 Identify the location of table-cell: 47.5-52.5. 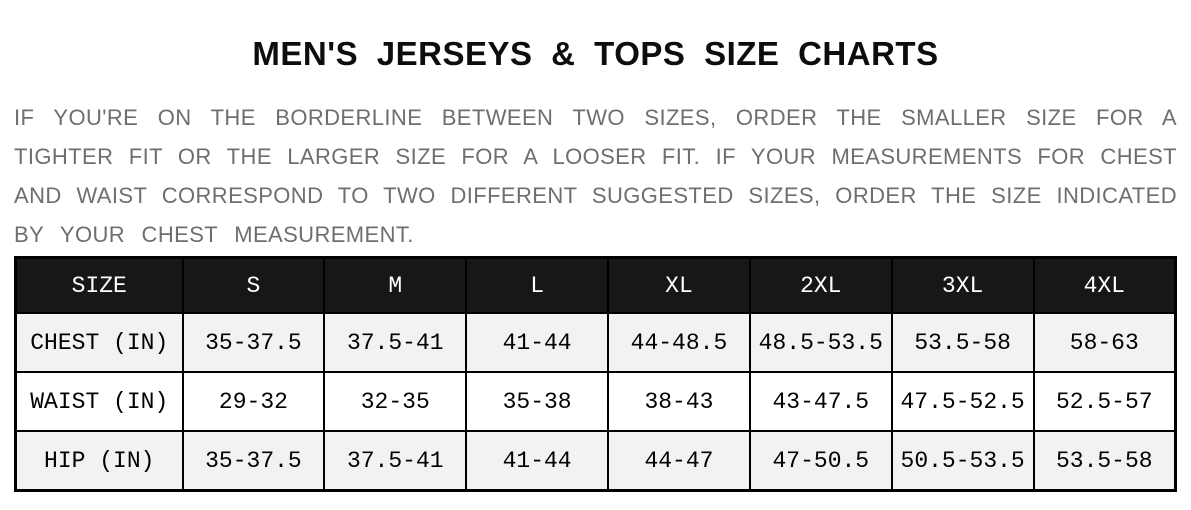
(962, 401).